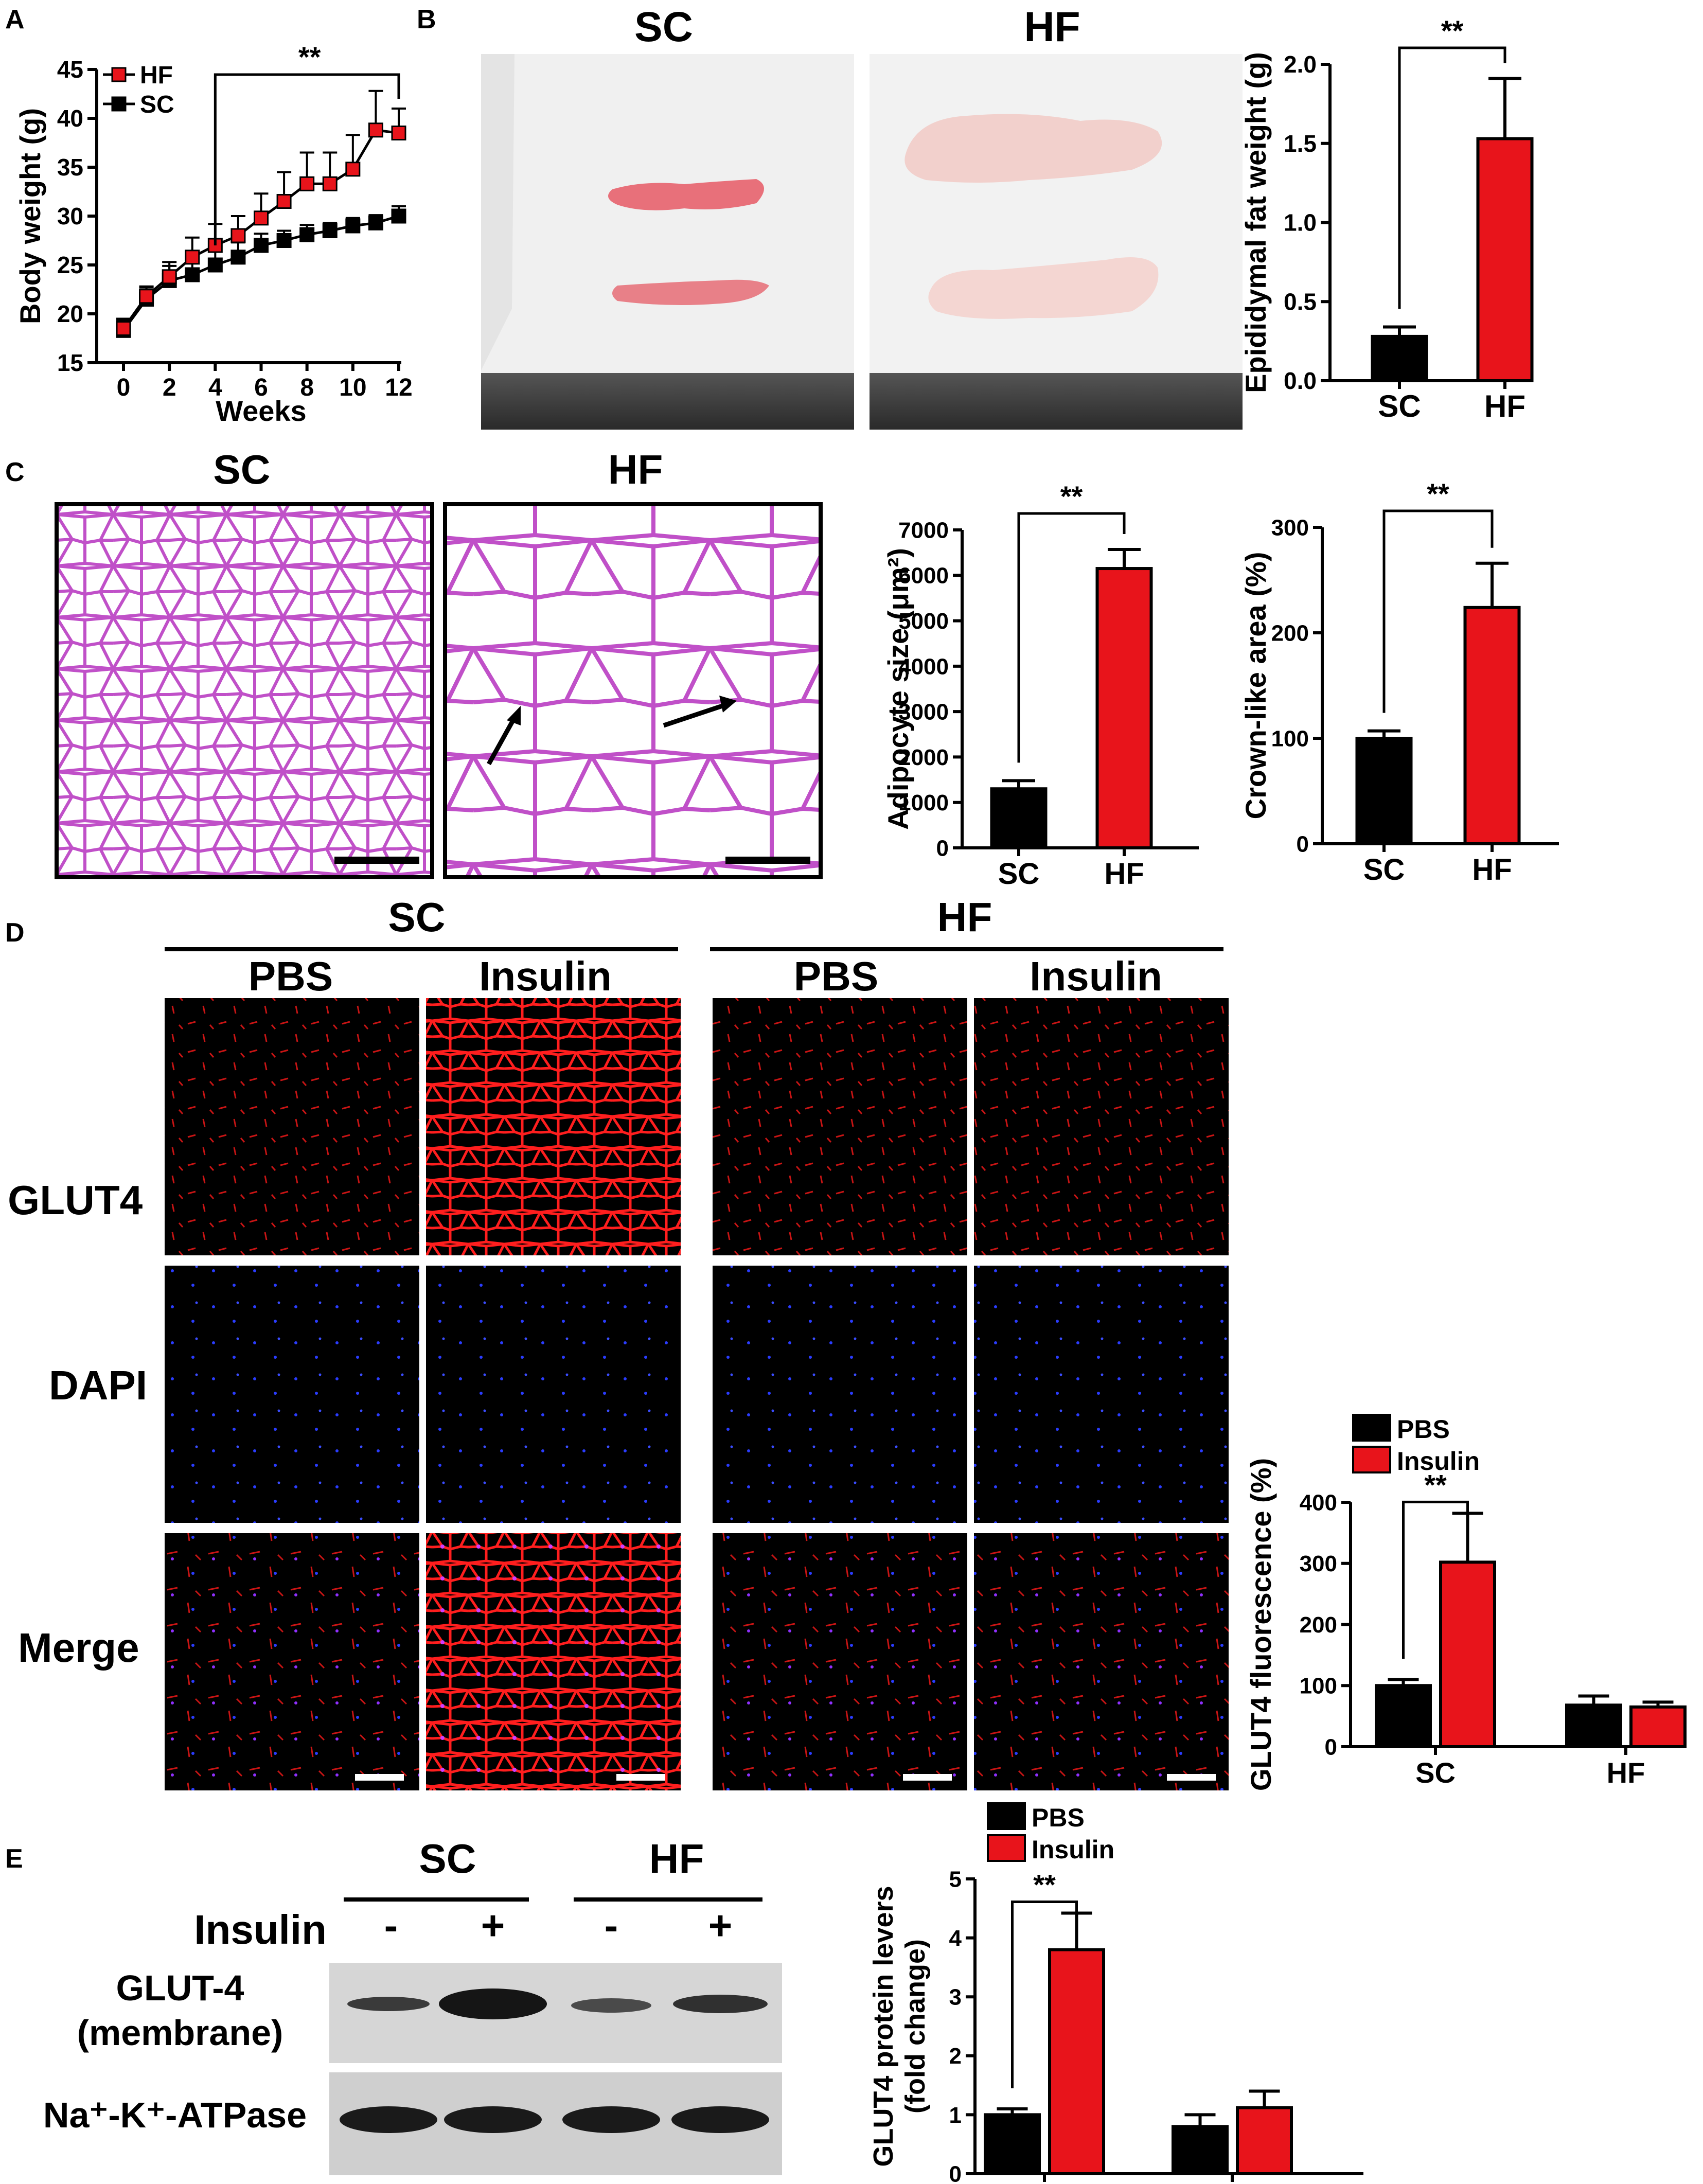  Describe the element at coordinates (215, 387) in the screenshot. I see `x-tick-label: 4` at that location.